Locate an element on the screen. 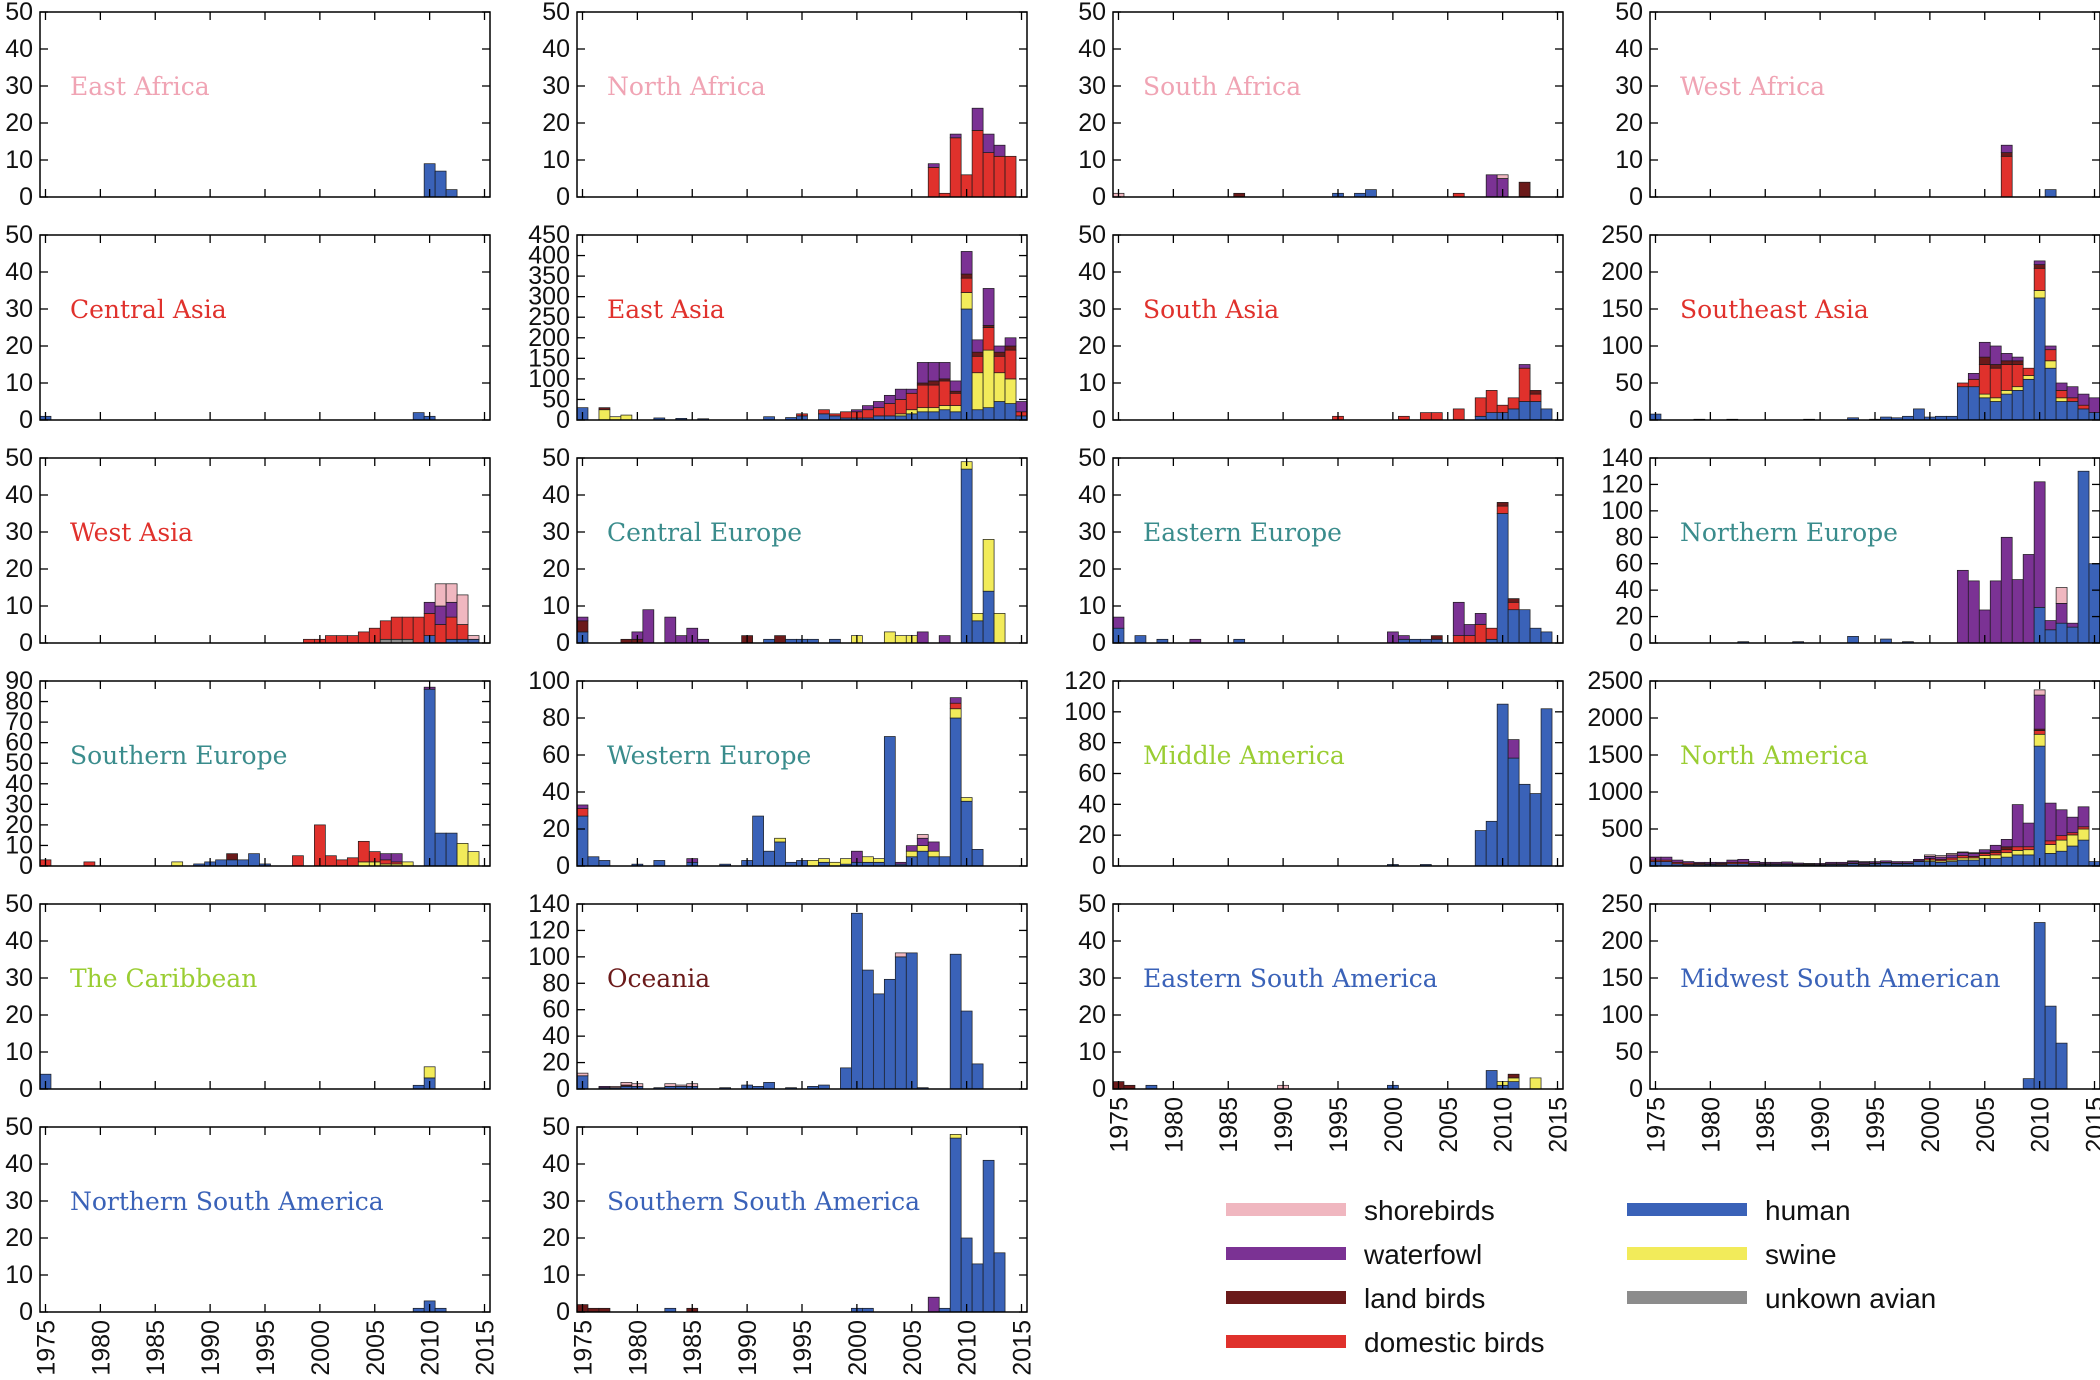 The image size is (2100, 1380). bar-east-asia-2012-human is located at coordinates (988, 414).